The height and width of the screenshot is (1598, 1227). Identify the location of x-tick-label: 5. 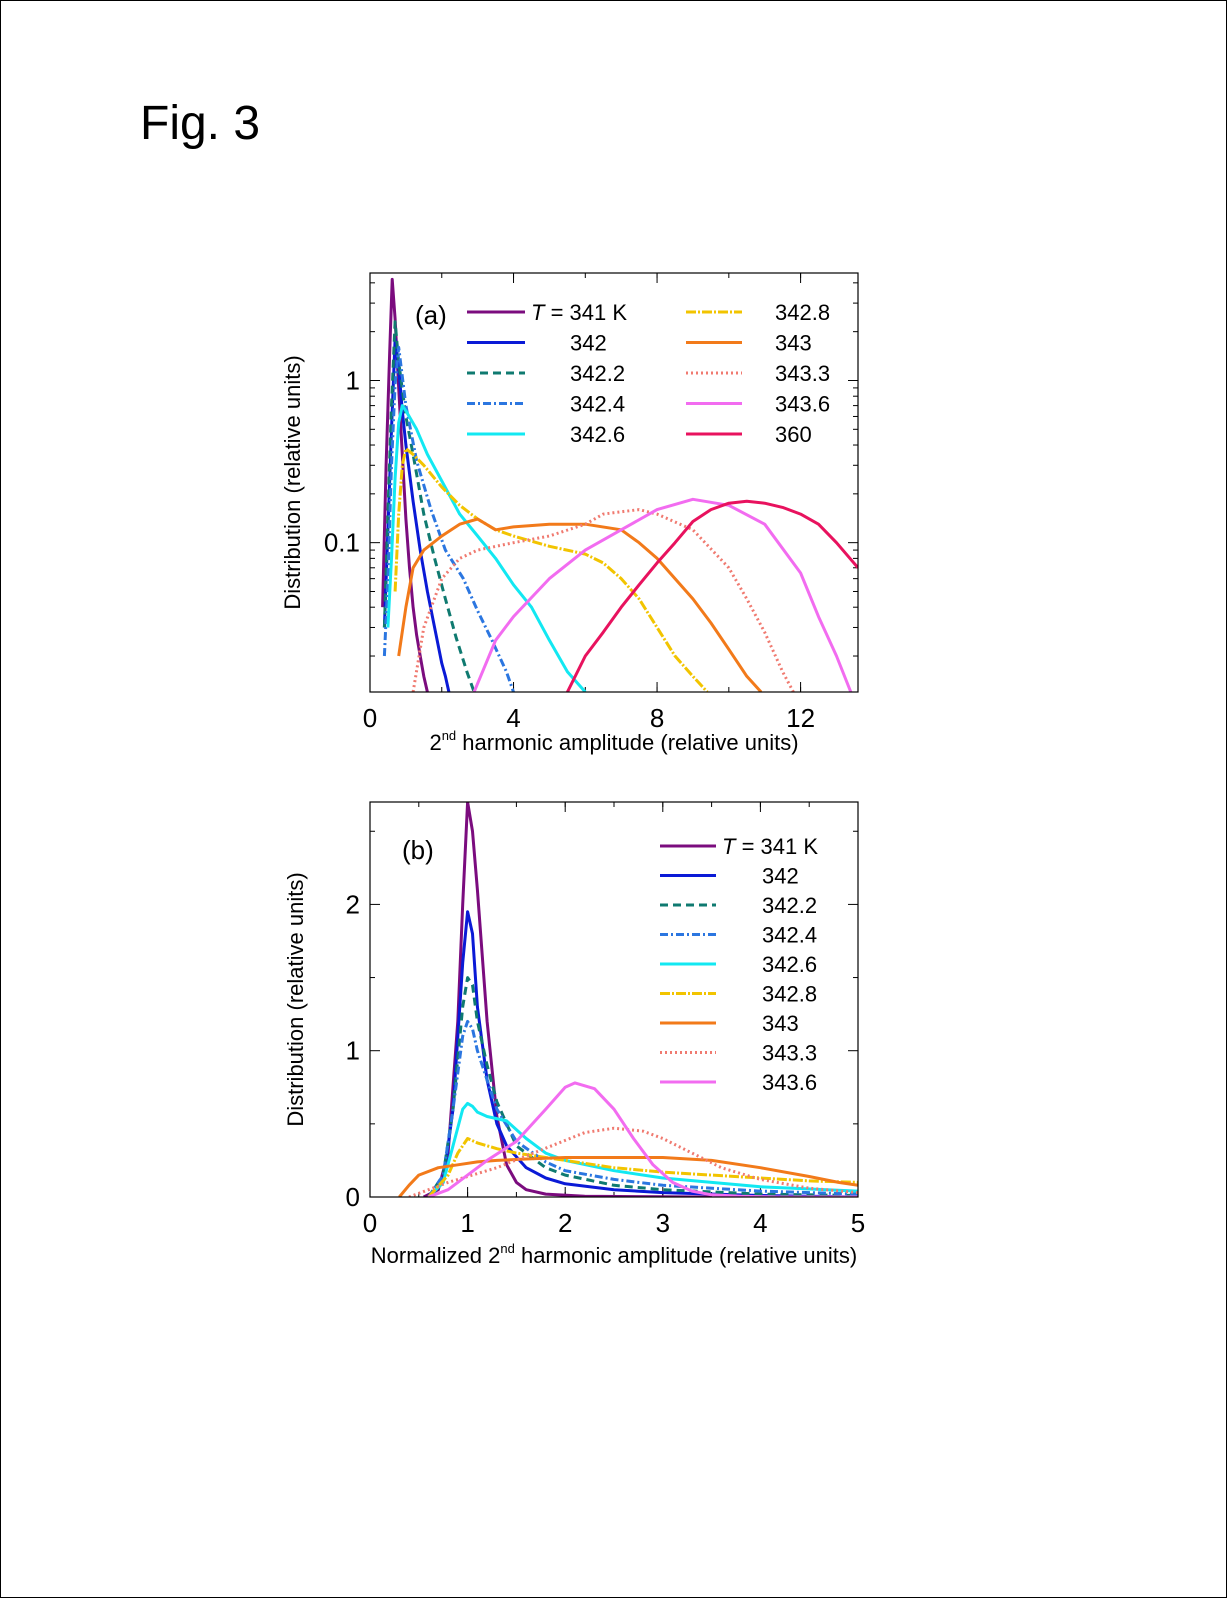
(858, 1223).